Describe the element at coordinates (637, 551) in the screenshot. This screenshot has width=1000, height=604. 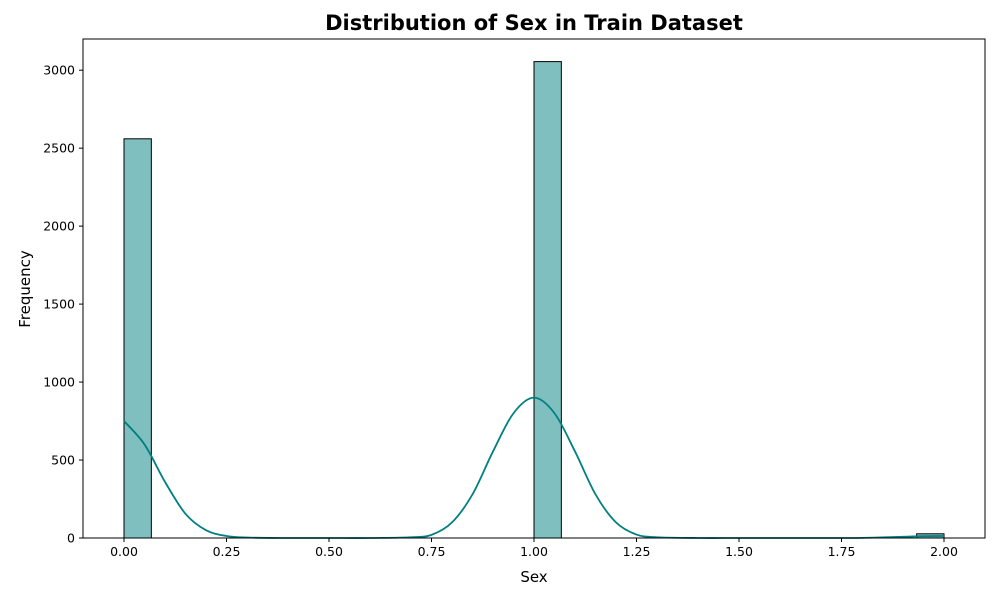
I see `x-tick-label: 1.25` at that location.